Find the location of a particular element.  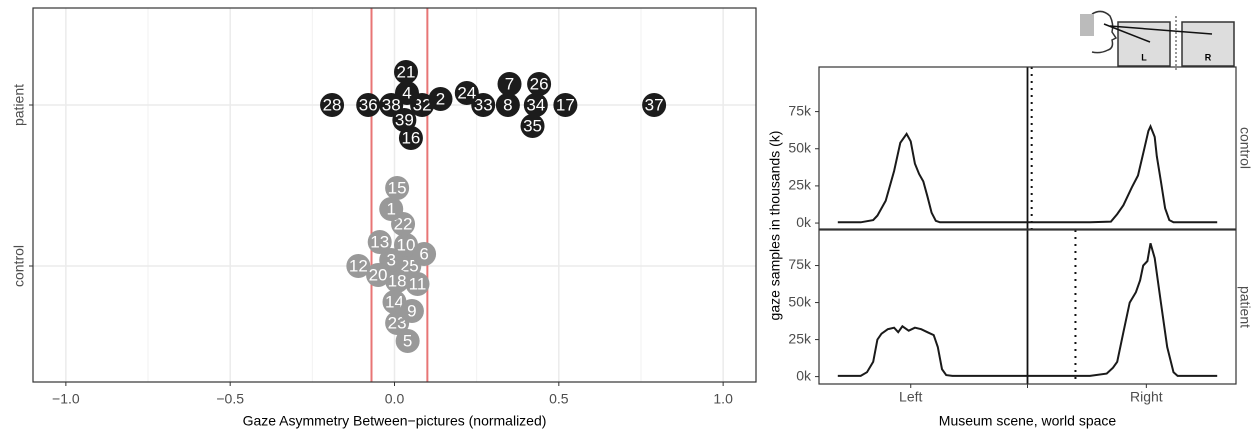

x-tick-label: Right is located at coordinates (1146, 397).